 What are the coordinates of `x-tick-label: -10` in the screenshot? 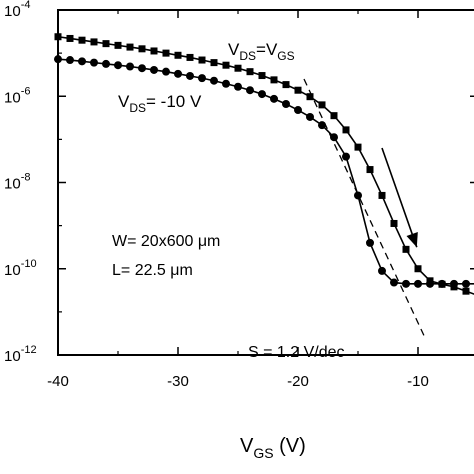 It's located at (418, 381).